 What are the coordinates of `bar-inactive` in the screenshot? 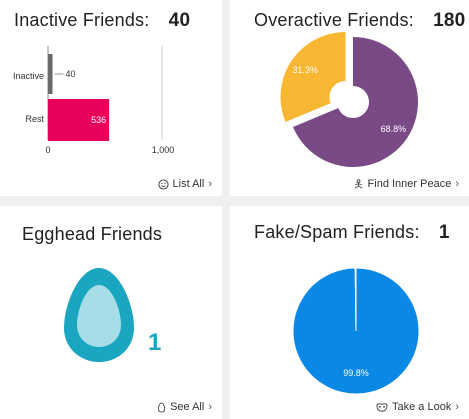 It's located at (50, 74).